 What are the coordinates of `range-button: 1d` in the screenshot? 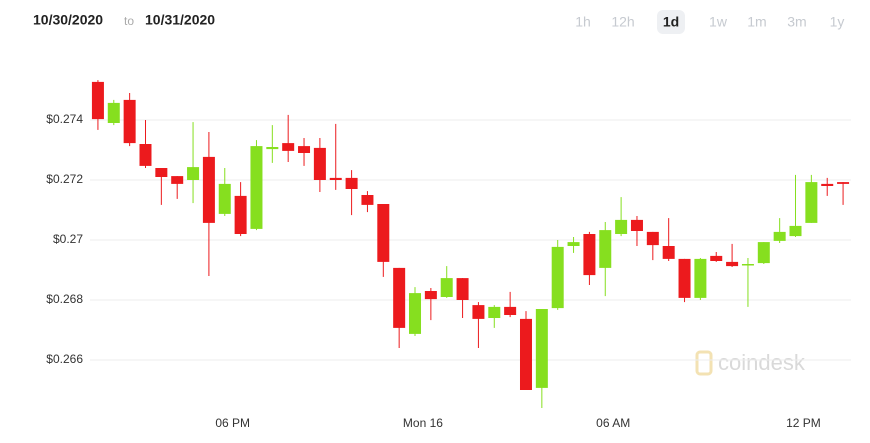 It's located at (671, 22).